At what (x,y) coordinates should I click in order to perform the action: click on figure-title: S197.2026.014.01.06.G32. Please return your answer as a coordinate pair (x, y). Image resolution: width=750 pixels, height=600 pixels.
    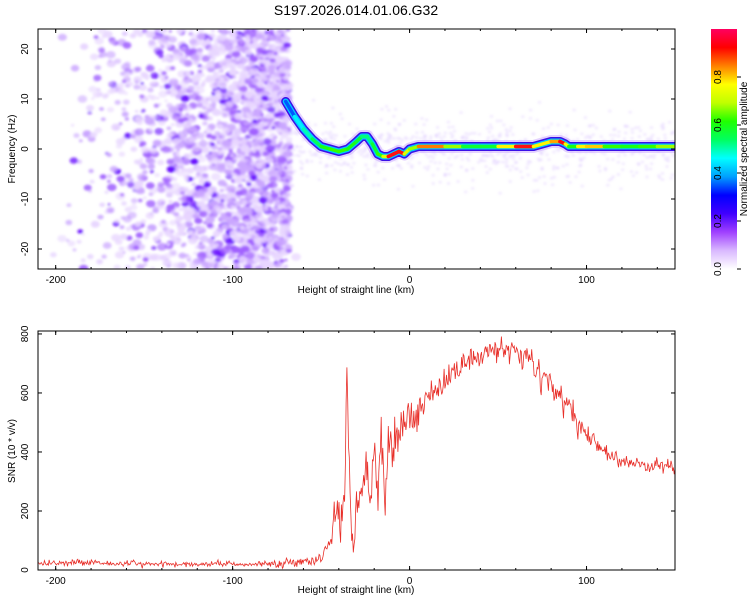
    Looking at the image, I should click on (356, 10).